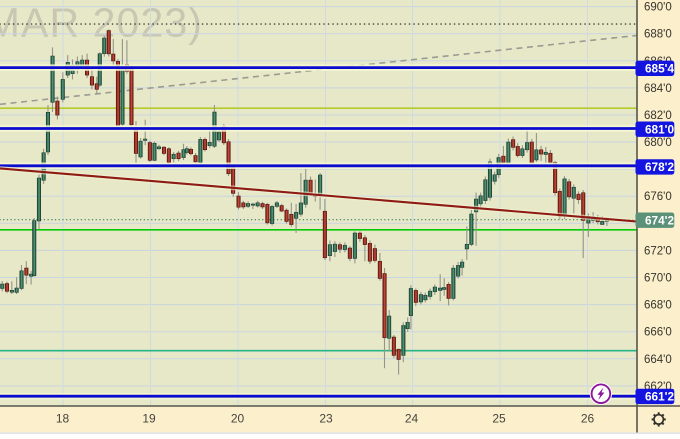 This screenshot has width=680, height=439. I want to click on svg-text: 688'0, so click(658, 35).